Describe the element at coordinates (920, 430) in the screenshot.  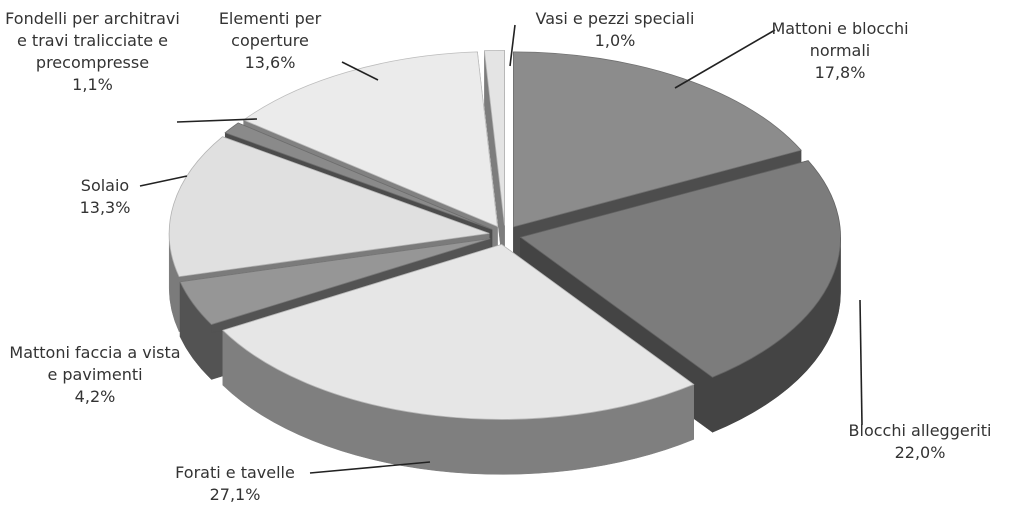
I see `label-name: Blocchi alleggeriti` at that location.